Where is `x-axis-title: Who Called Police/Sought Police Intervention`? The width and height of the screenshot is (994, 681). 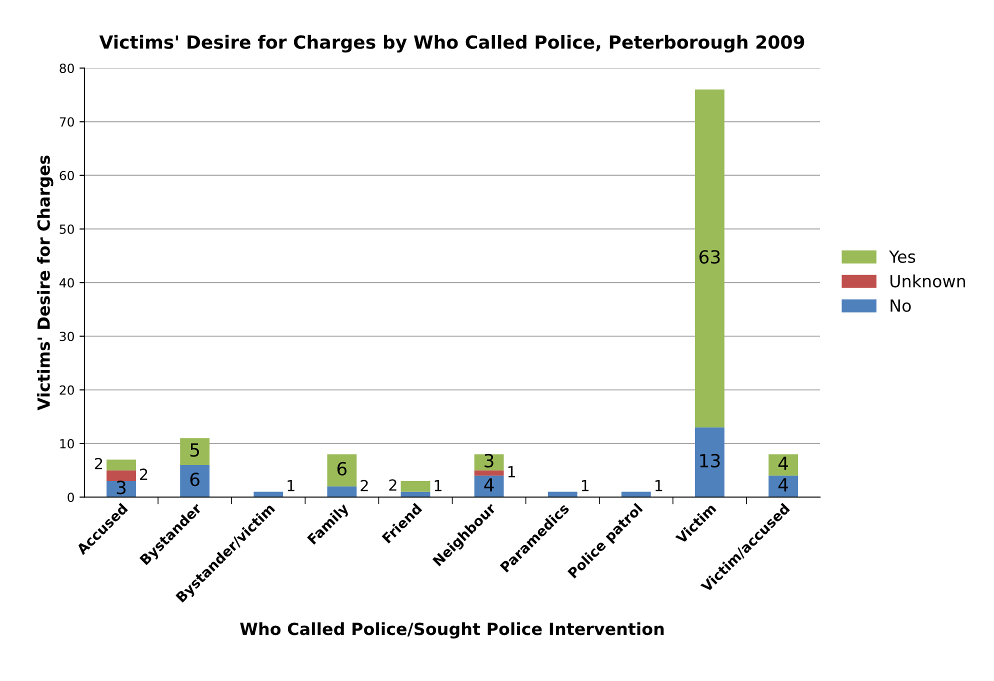 x-axis-title: Who Called Police/Sought Police Intervention is located at coordinates (452, 630).